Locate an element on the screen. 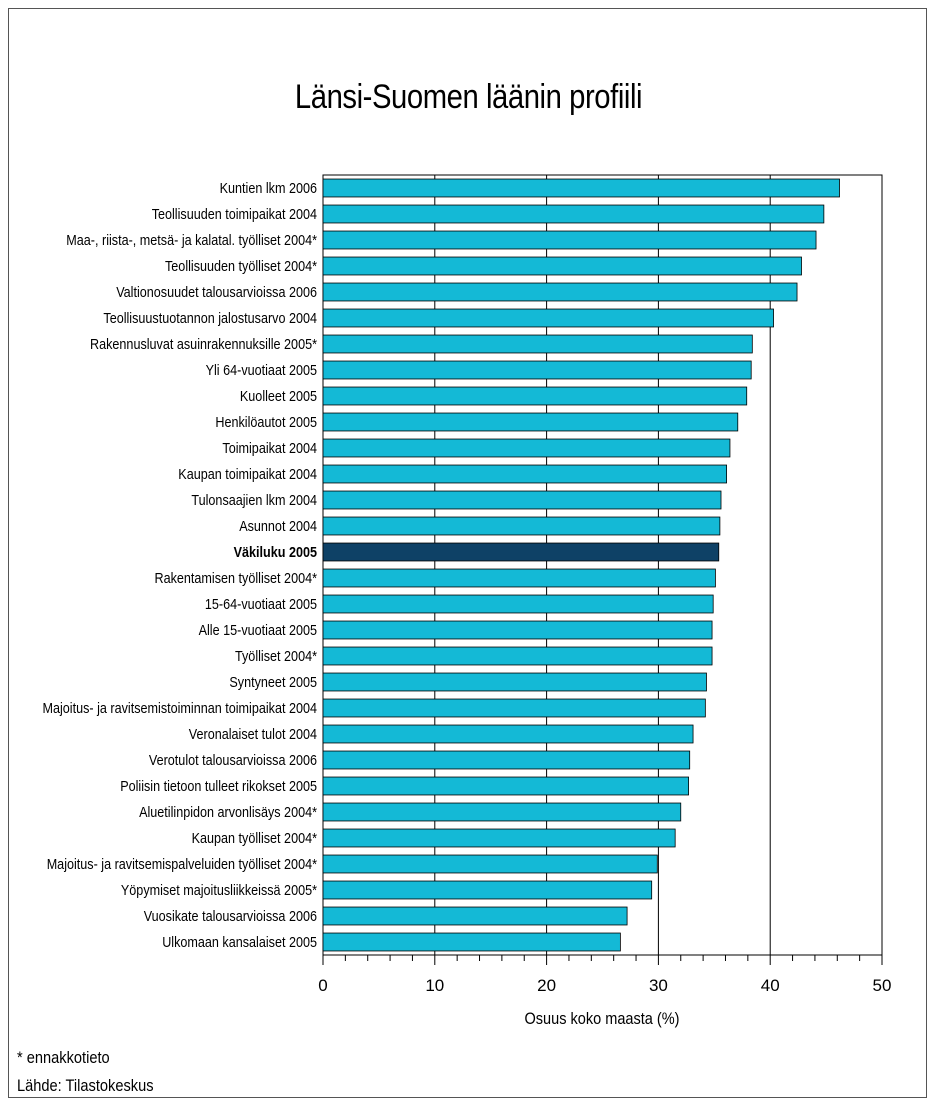 The width and height of the screenshot is (937, 1106). category-label: Tulonsaajien lkm 2004 is located at coordinates (254, 500).